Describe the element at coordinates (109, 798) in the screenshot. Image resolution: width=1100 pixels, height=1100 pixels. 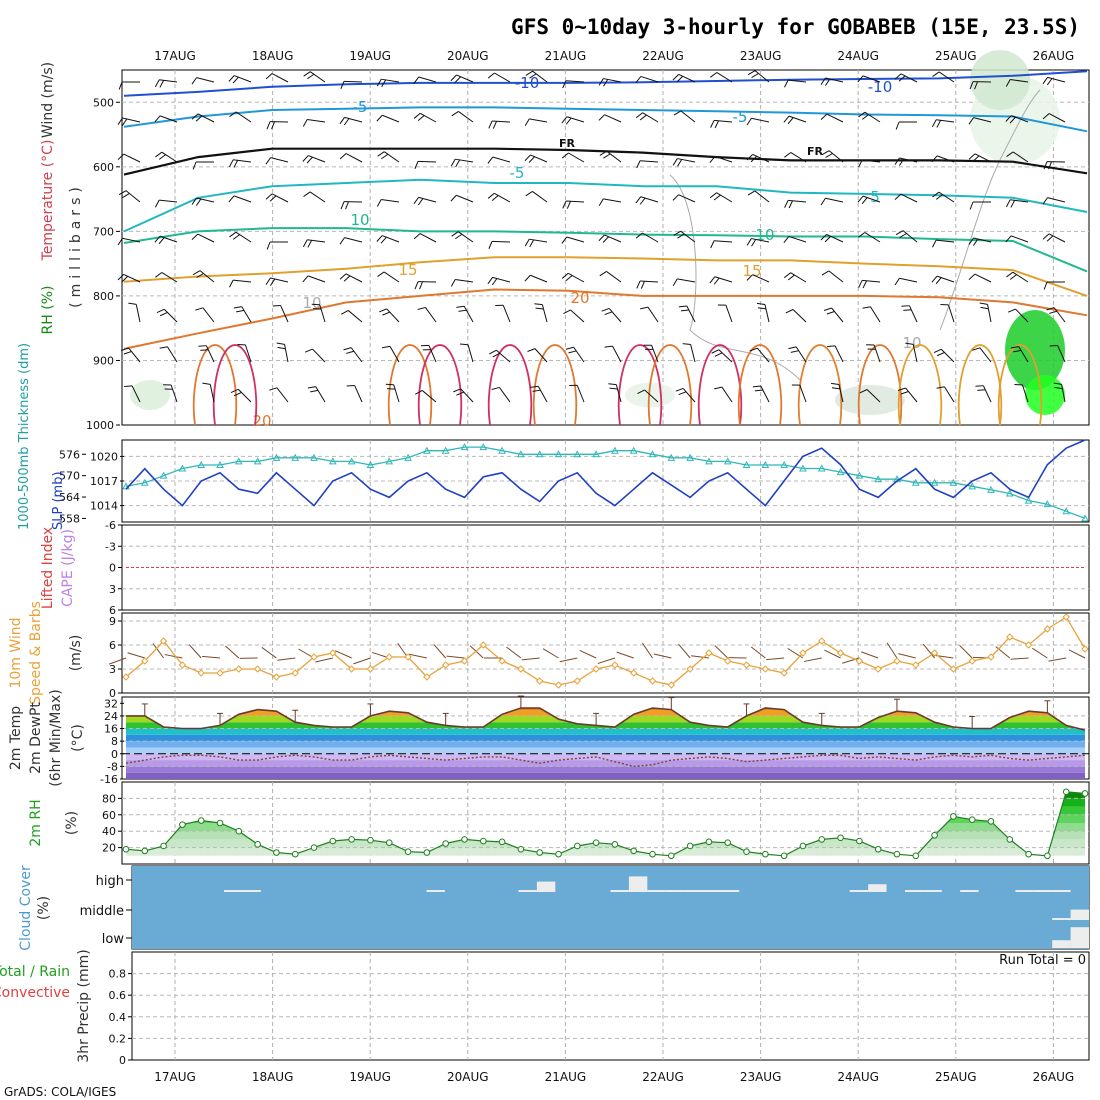
I see `y-tick-label: 80` at that location.